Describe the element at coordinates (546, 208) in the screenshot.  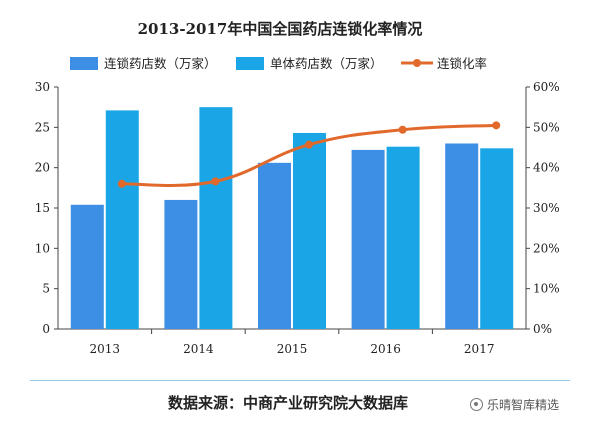
I see `right-tick-label: 30%` at that location.